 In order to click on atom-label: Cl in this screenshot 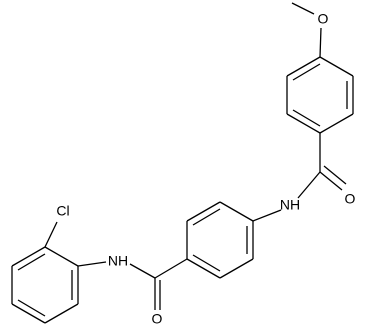, I will do `click(62, 211)`.